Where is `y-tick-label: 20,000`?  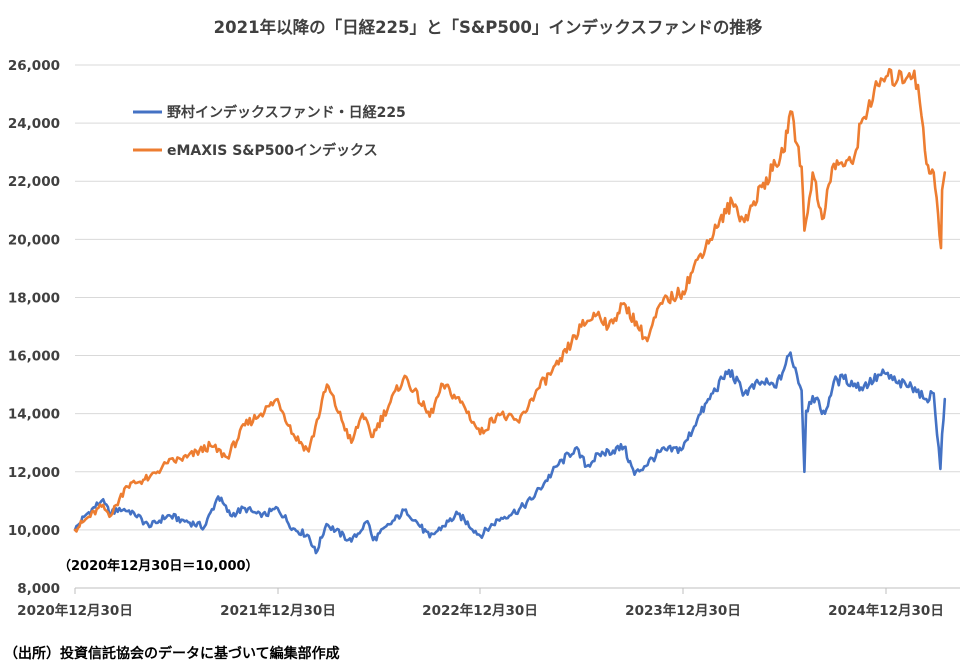 y-tick-label: 20,000 is located at coordinates (34, 240).